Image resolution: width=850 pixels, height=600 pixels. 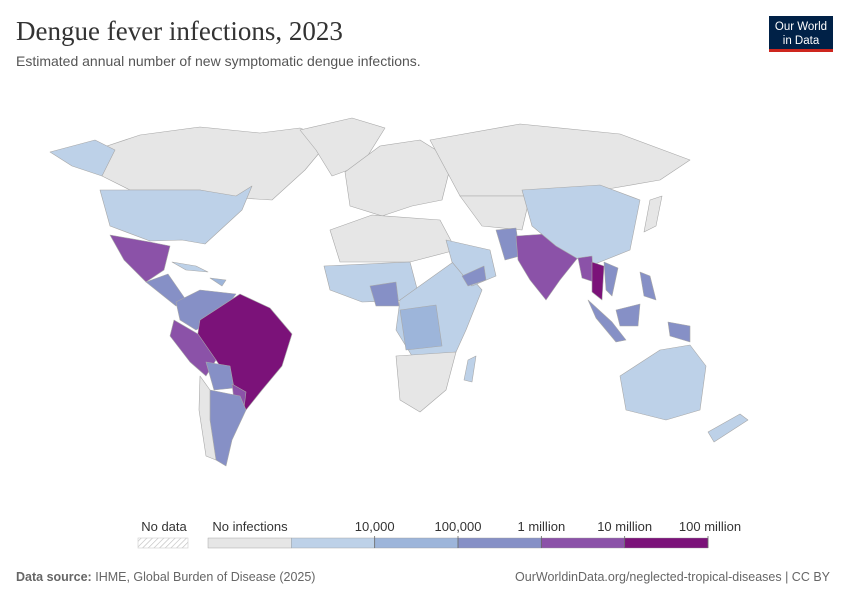 I want to click on logo-text: in Data, so click(x=801, y=41).